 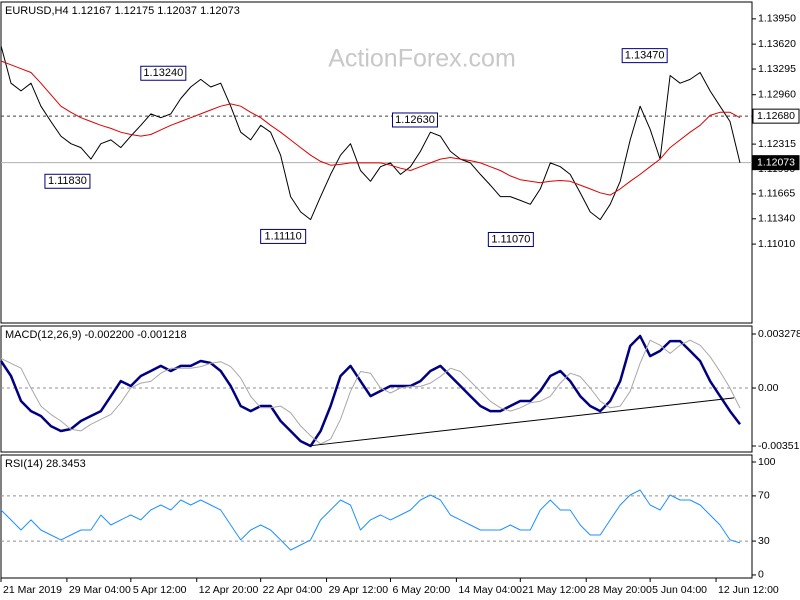 What do you see at coordinates (761, 575) in the screenshot?
I see `y-tick-label: 0` at bounding box center [761, 575].